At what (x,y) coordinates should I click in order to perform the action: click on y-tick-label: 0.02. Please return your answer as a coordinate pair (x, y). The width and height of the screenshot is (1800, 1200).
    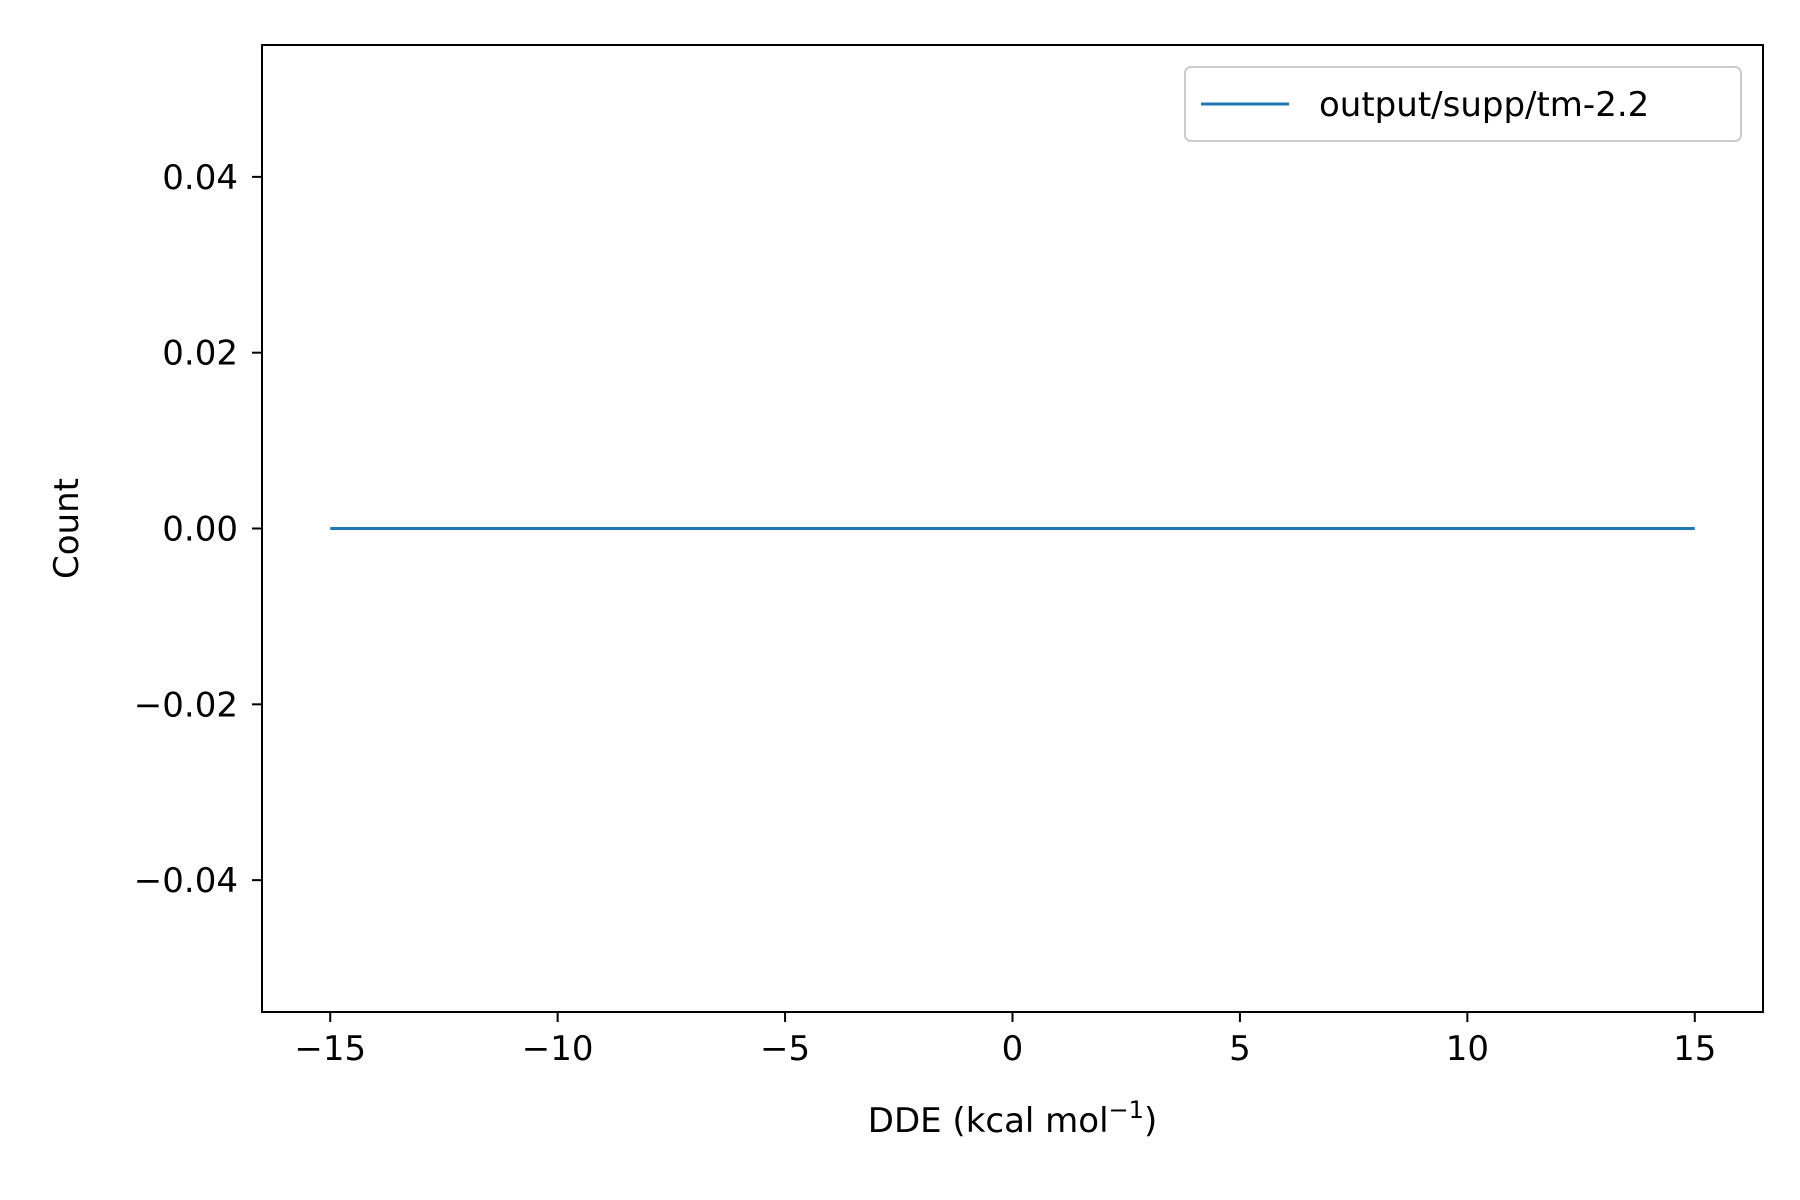
    Looking at the image, I should click on (200, 354).